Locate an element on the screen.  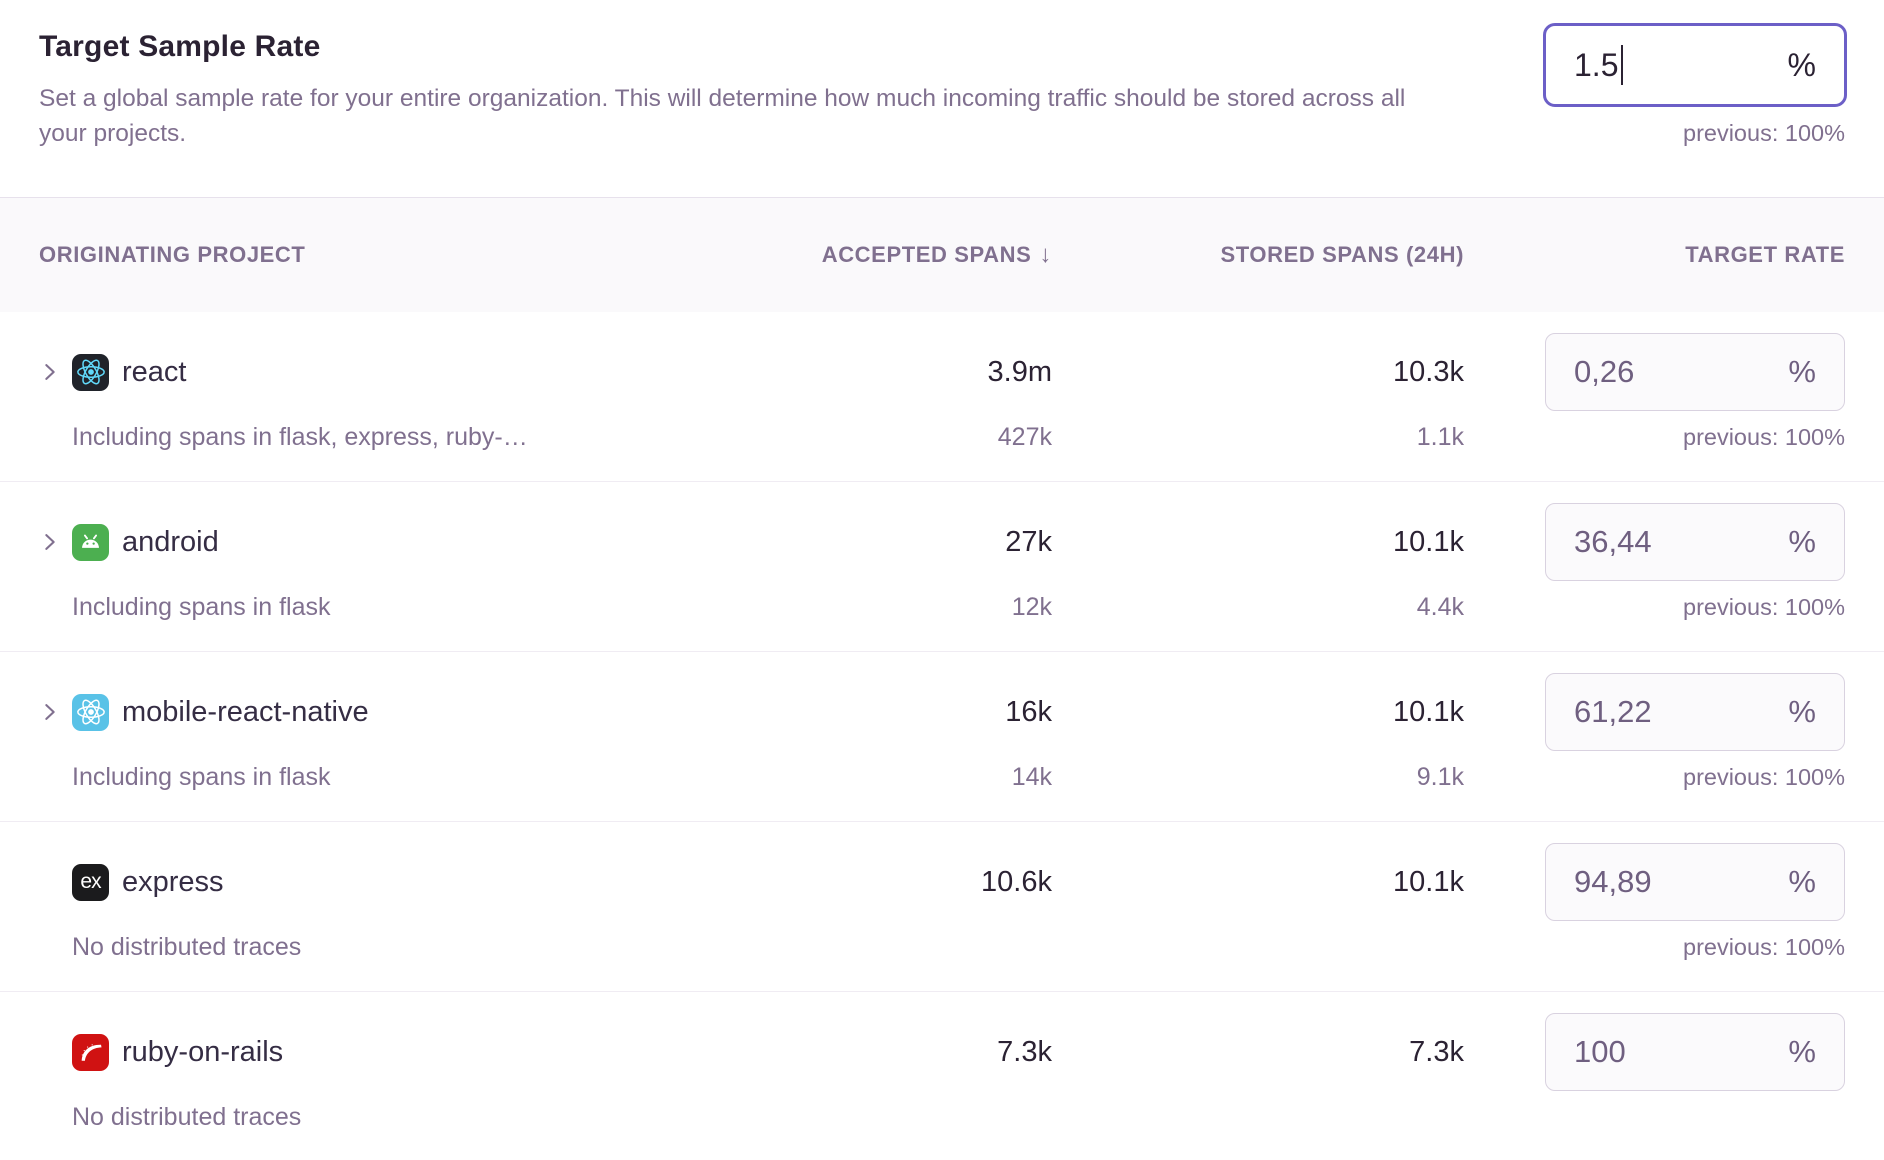
accepted-spans-value: 27k is located at coordinates (1028, 541).